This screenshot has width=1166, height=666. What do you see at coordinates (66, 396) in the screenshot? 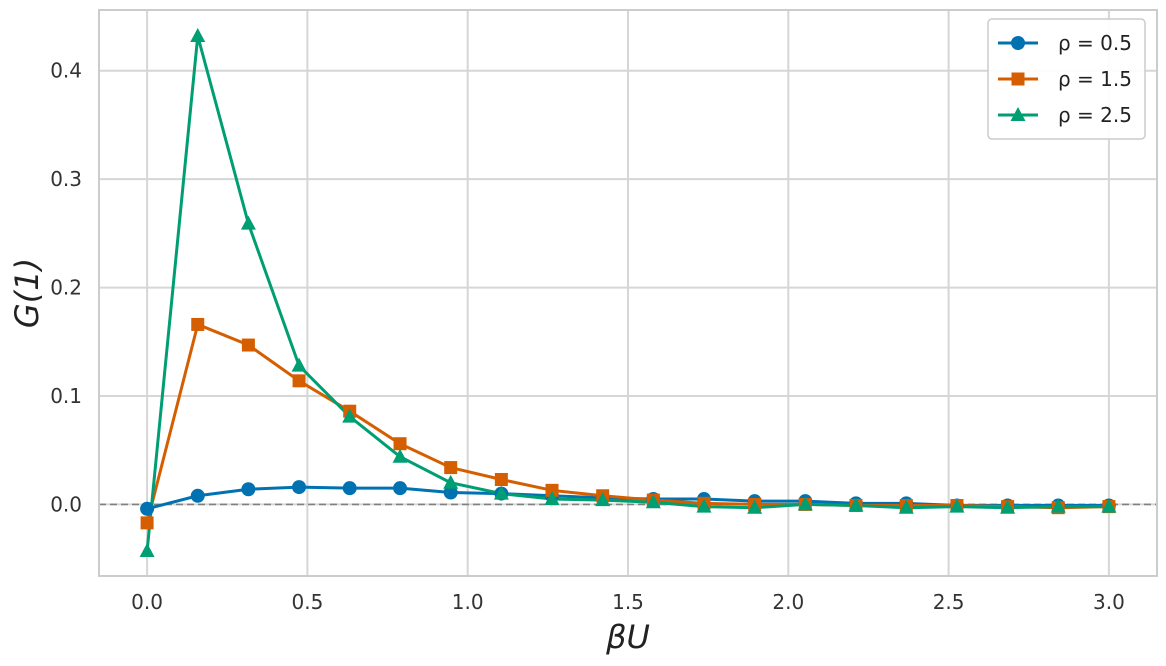
I see `y-tick-label: 0.1` at bounding box center [66, 396].